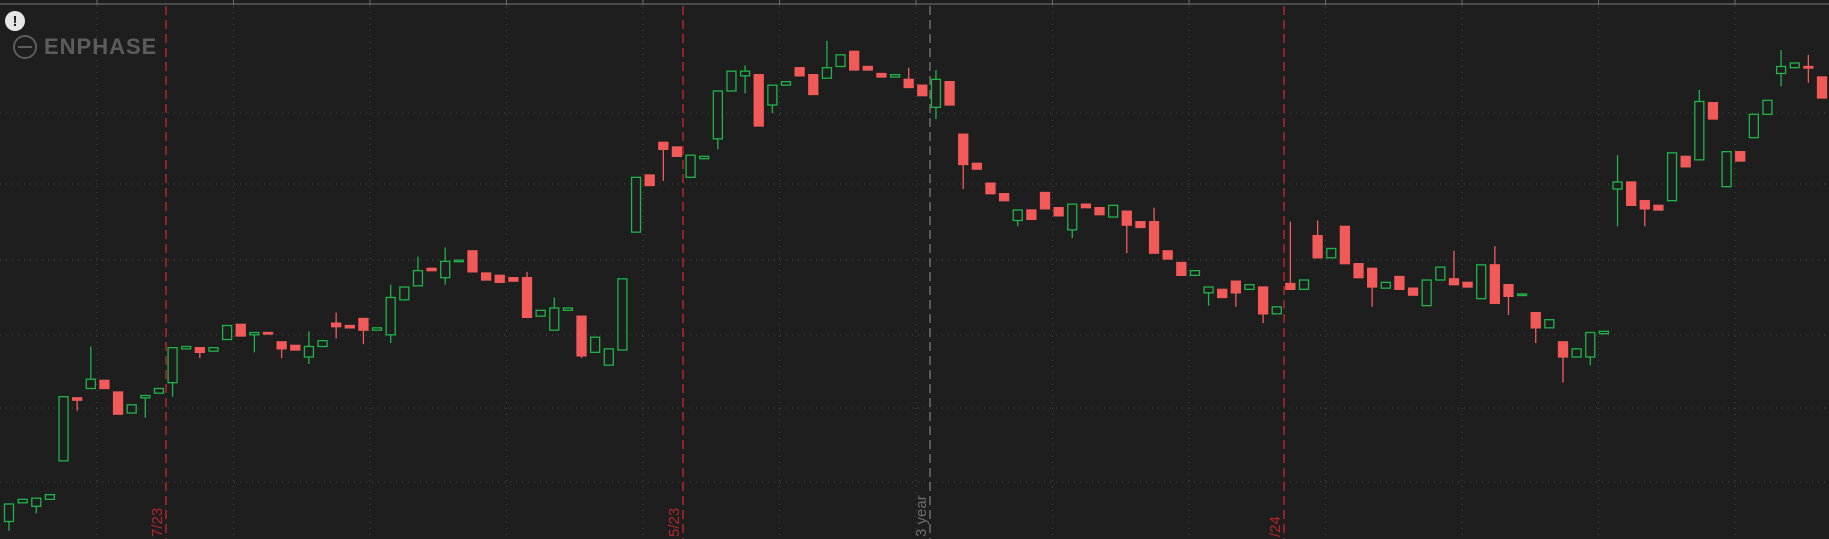 Image resolution: width=1829 pixels, height=539 pixels. What do you see at coordinates (84, 46) in the screenshot?
I see `brand-logo: ENPHASE` at bounding box center [84, 46].